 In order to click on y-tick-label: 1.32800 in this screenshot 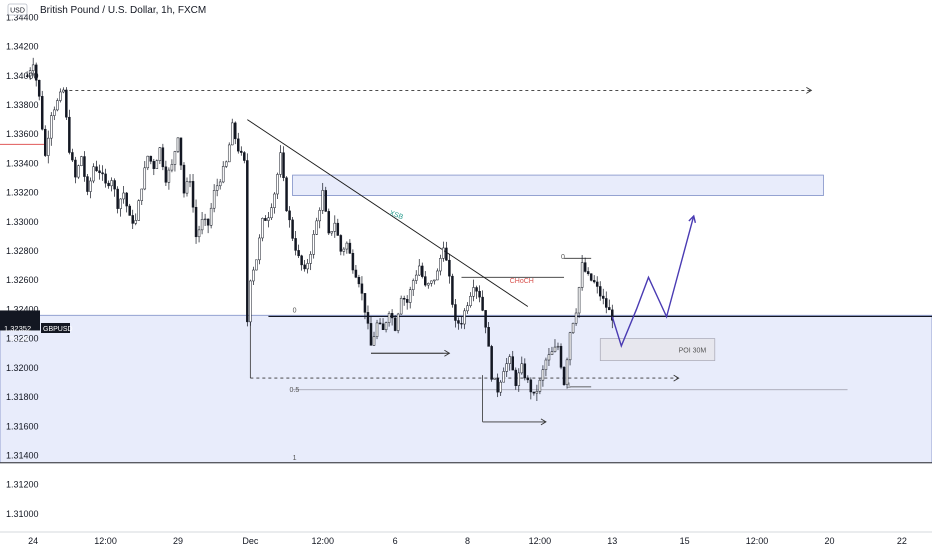, I will do `click(22, 251)`.